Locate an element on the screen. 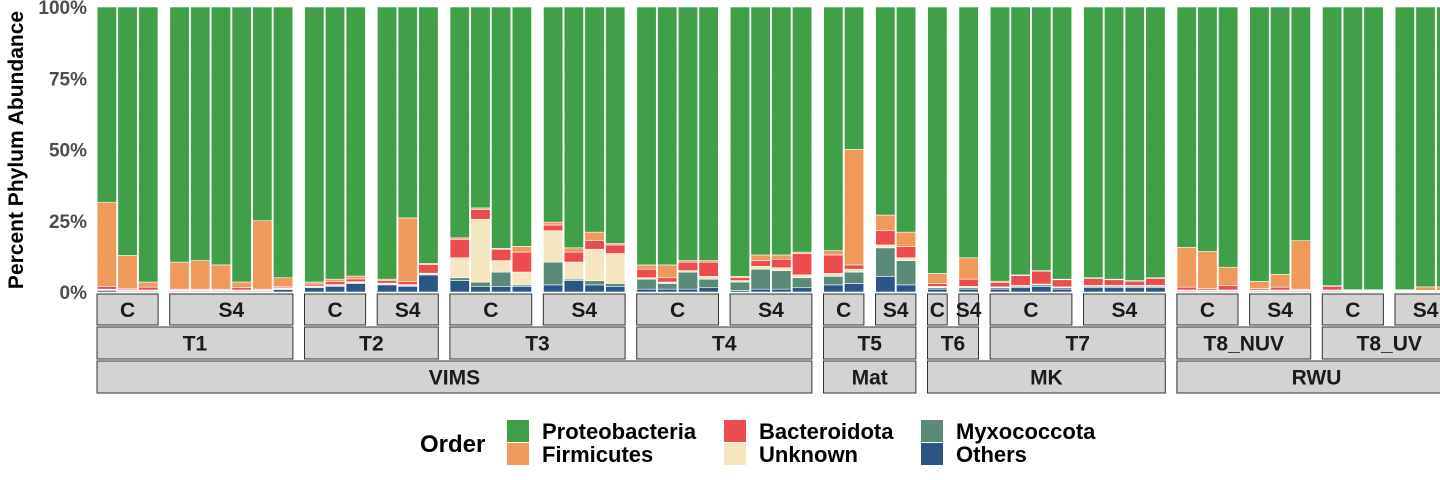  legend-title: Order is located at coordinates (452, 444).